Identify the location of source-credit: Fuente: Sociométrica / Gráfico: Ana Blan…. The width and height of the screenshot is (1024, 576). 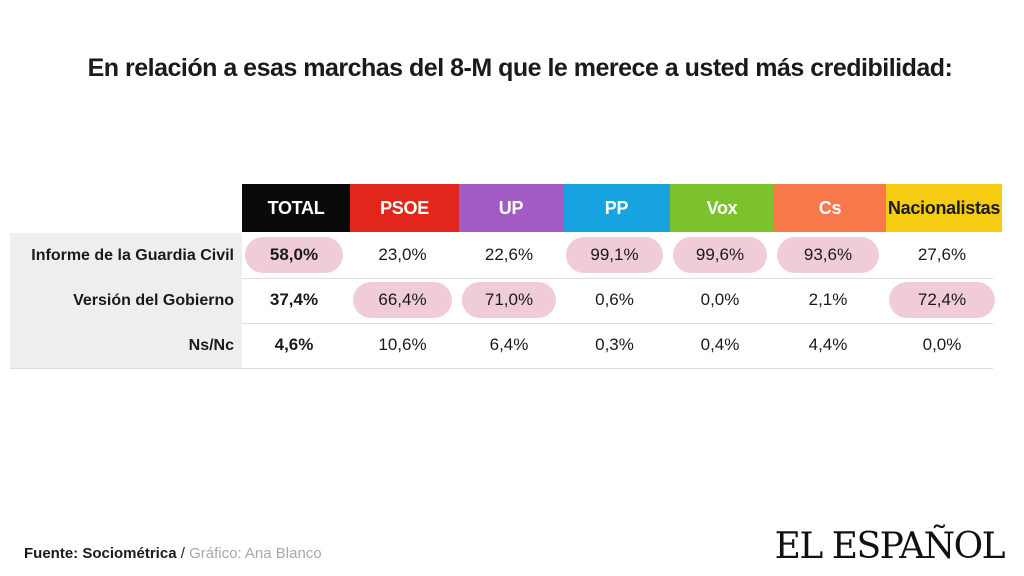
(173, 553).